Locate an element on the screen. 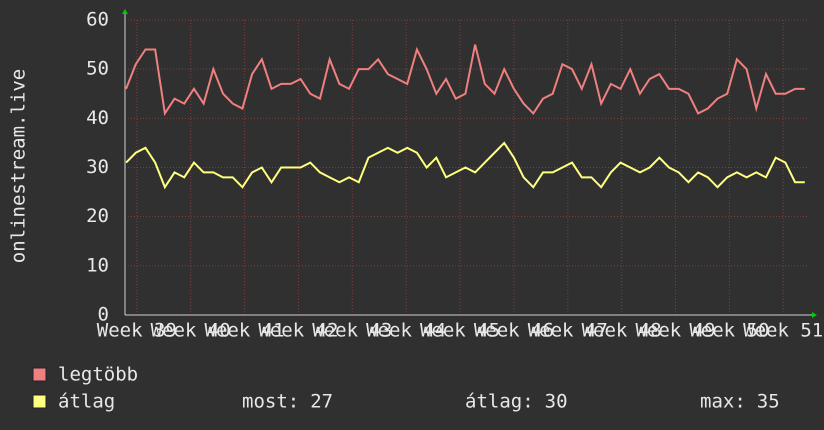 The width and height of the screenshot is (824, 430). x-tick-label: Week 45 is located at coordinates (460, 331).